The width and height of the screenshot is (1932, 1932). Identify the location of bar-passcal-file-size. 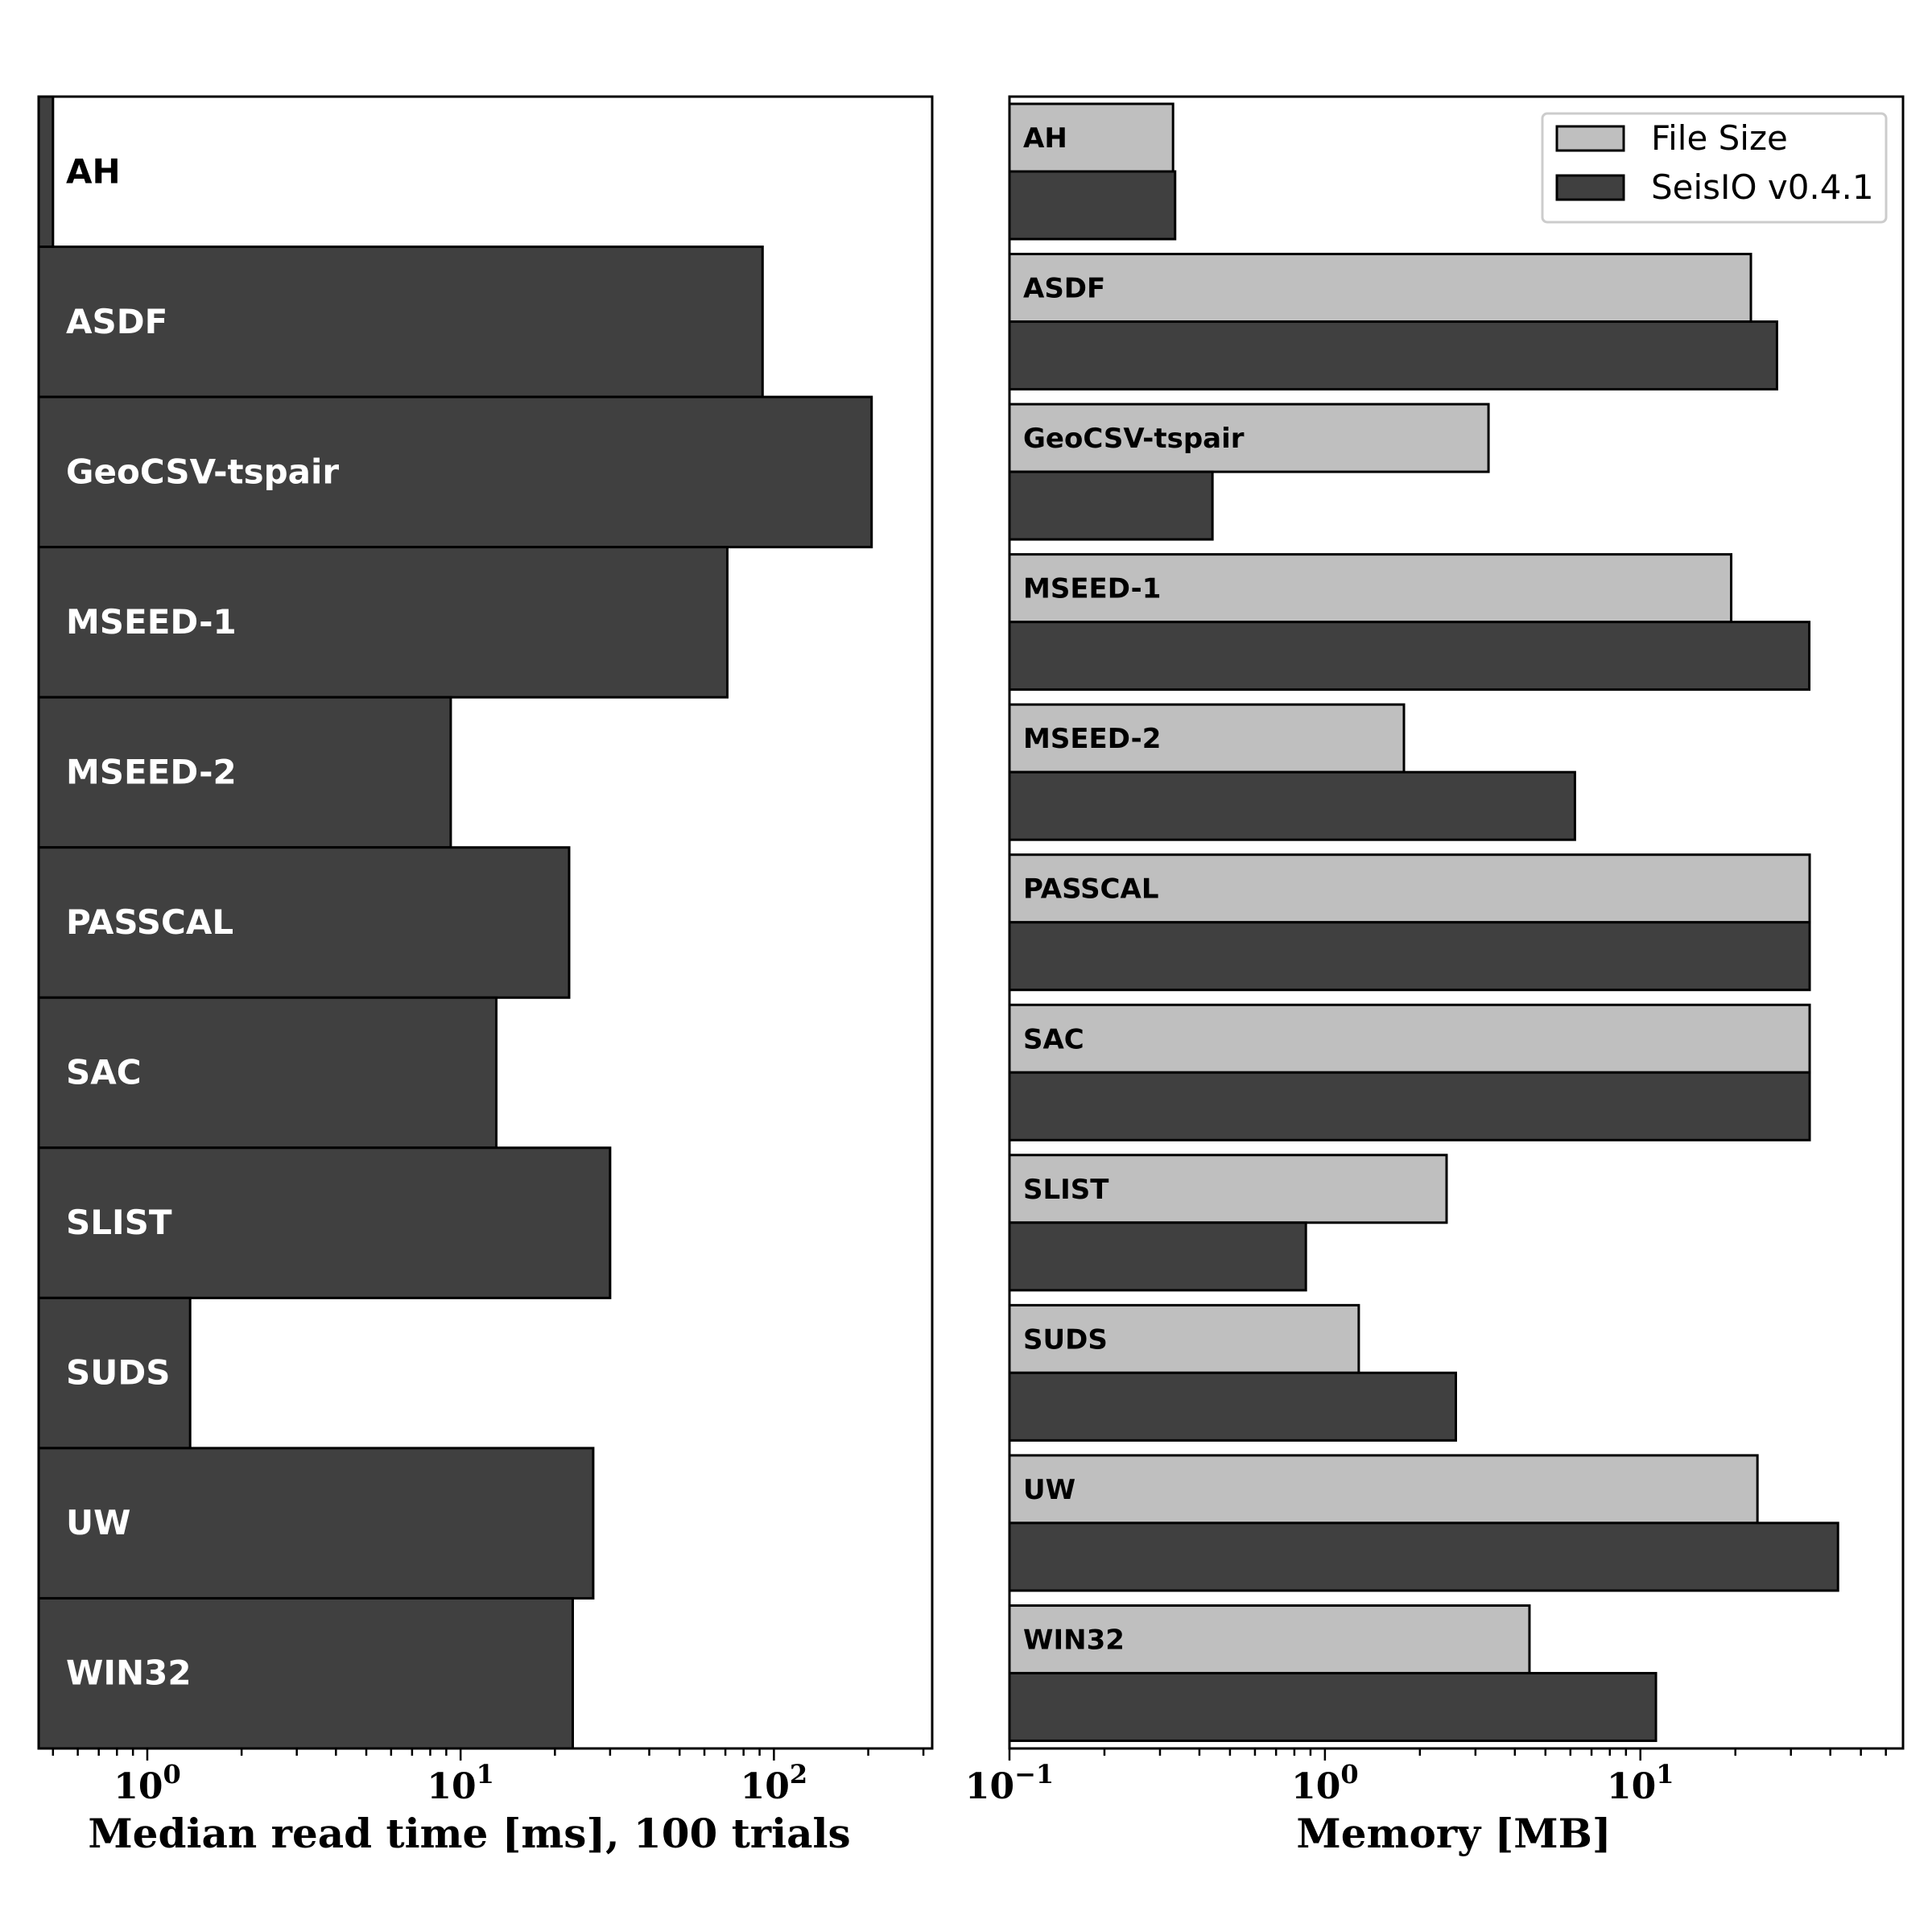
(1409, 888).